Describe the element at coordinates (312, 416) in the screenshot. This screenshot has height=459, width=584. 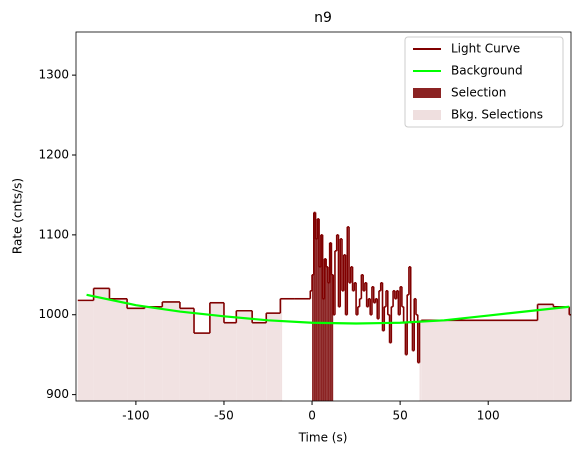
I see `x-tick-label: 0` at that location.